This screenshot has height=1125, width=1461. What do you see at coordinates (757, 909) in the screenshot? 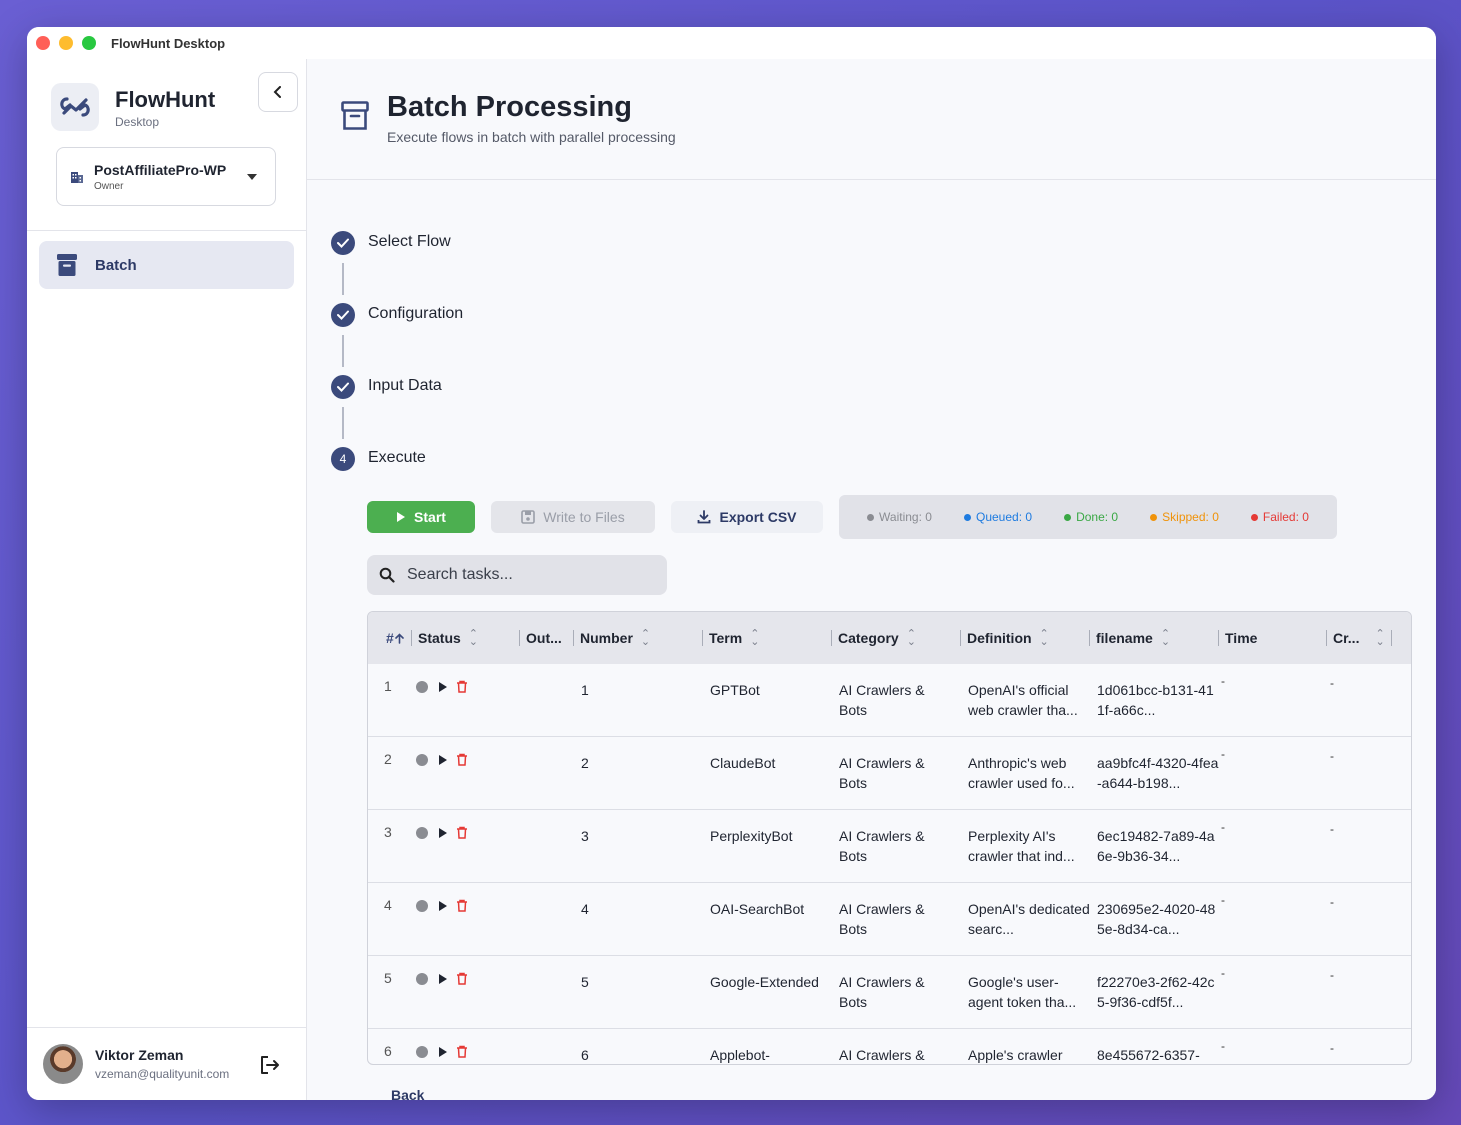
I see `cell-term: OAI-SearchBot` at bounding box center [757, 909].